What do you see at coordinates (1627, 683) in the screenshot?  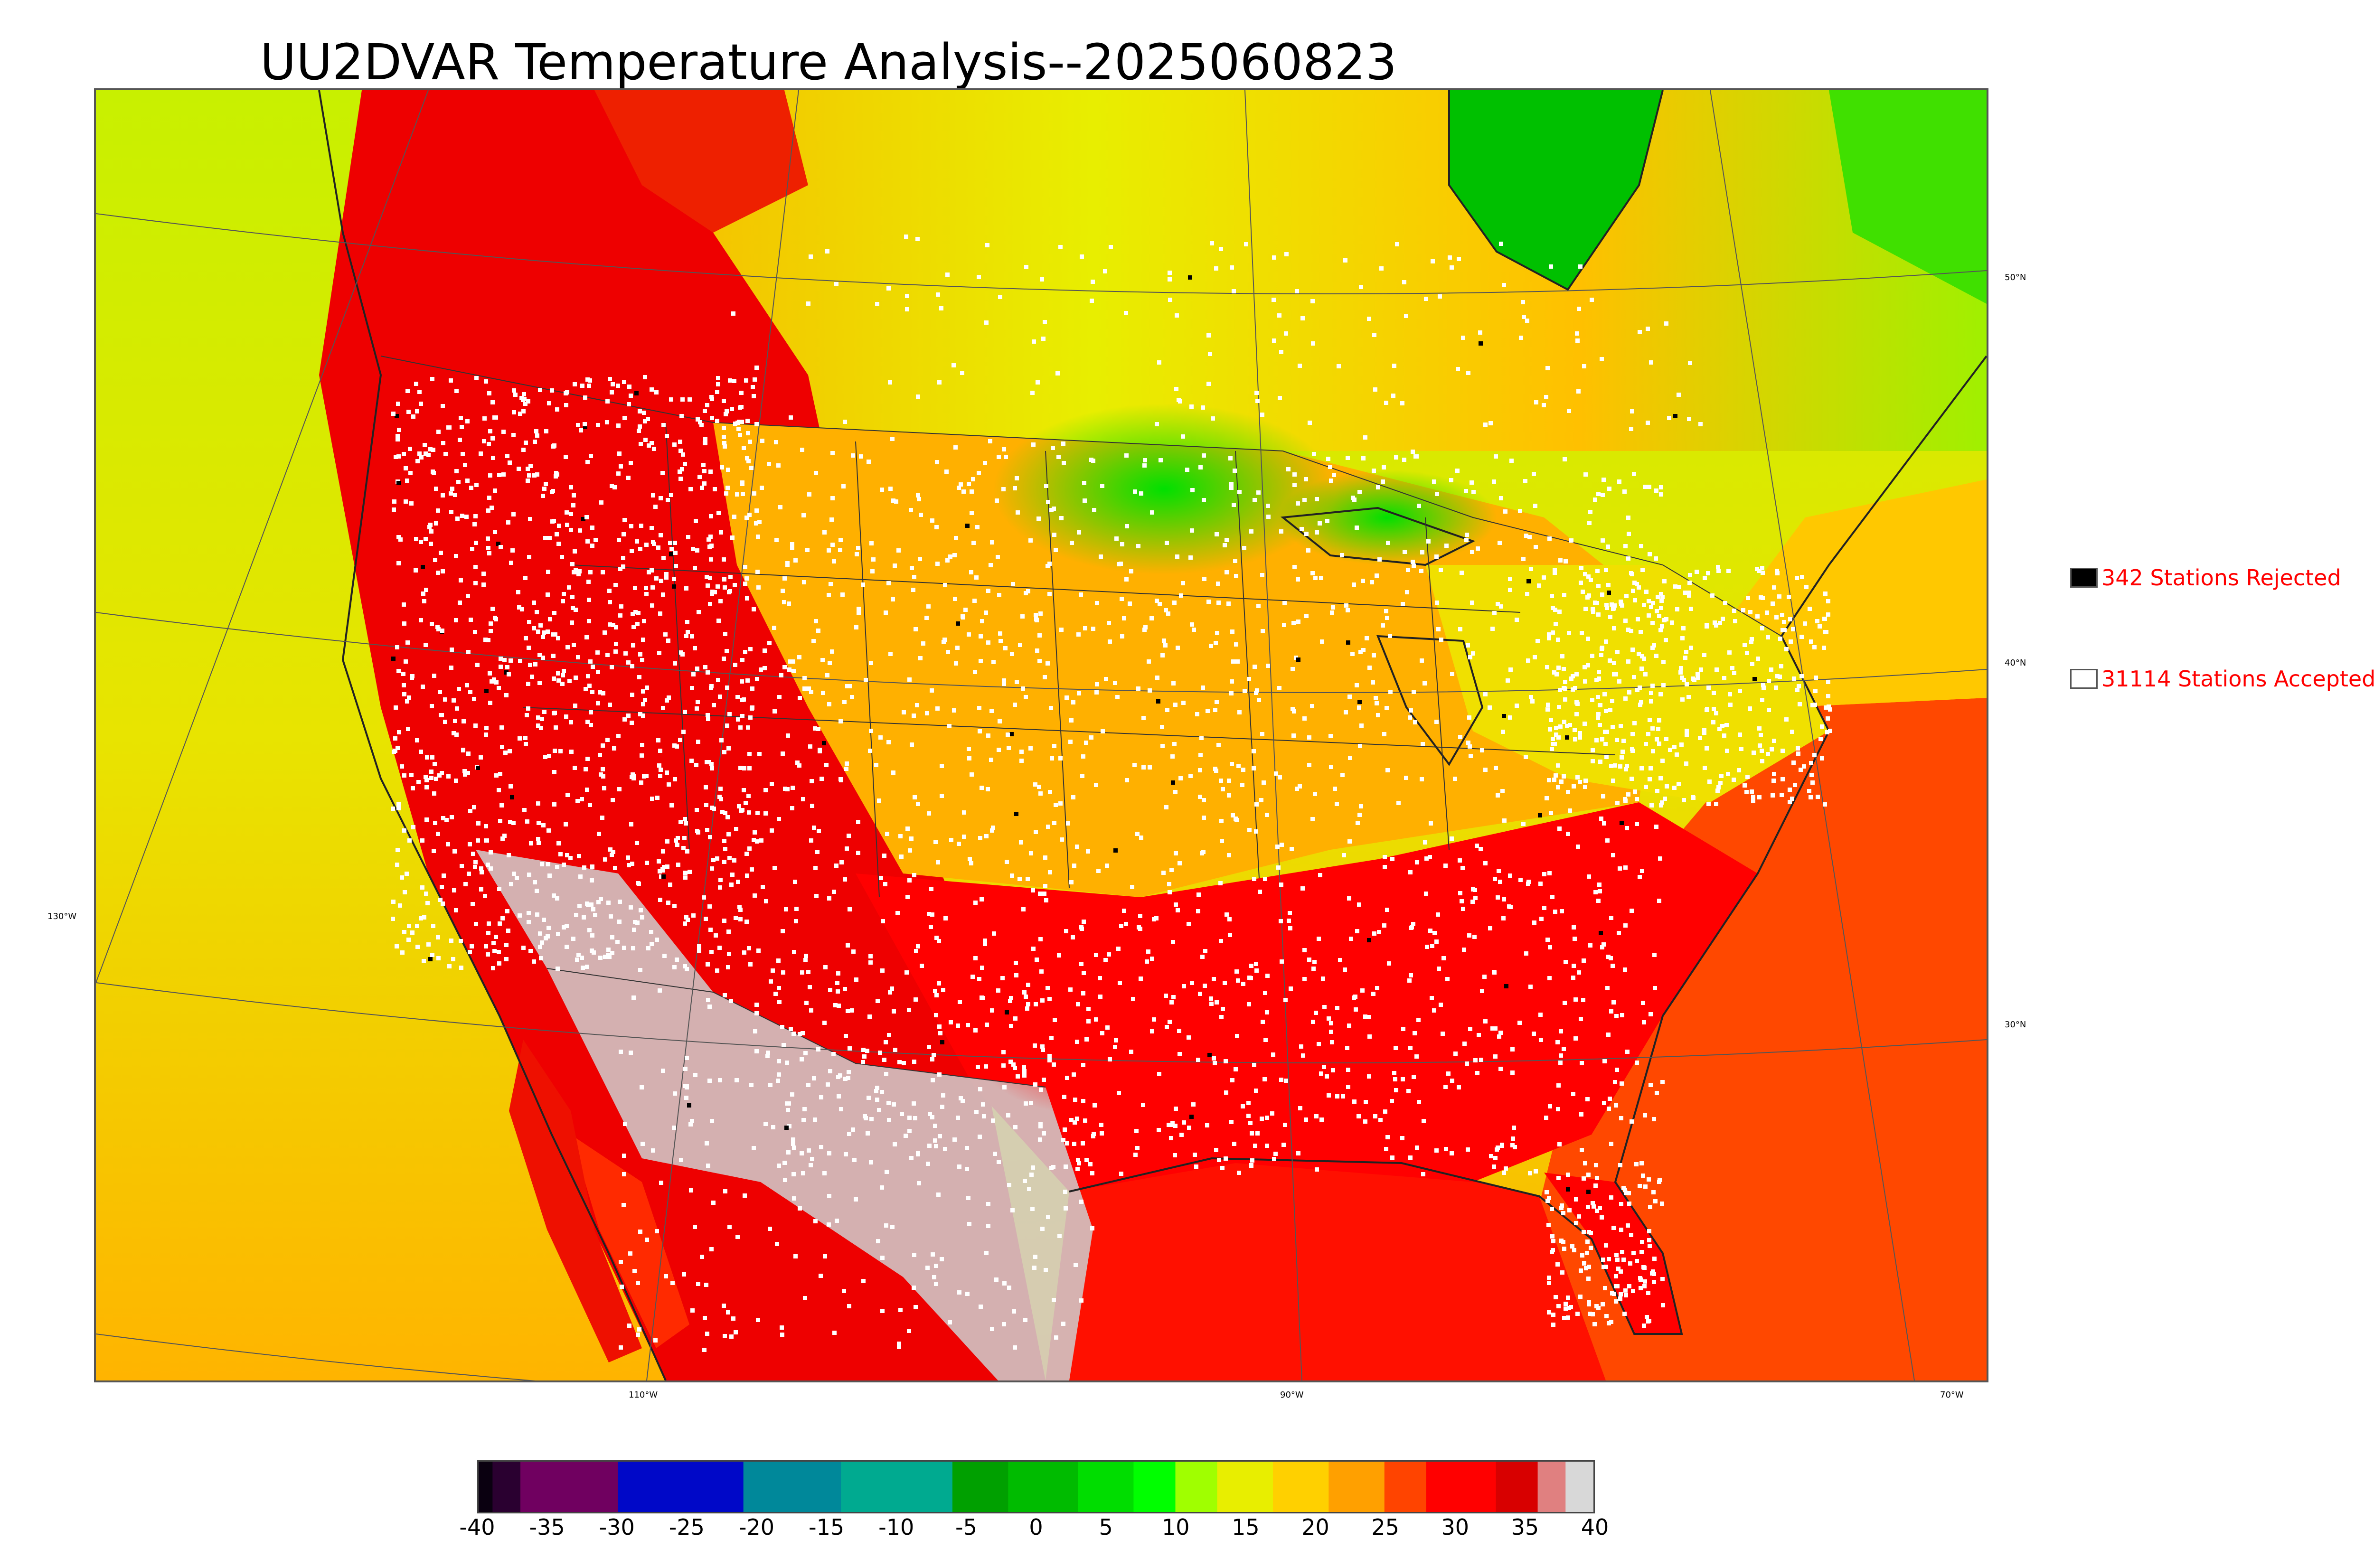 I see `land-northeast` at bounding box center [1627, 683].